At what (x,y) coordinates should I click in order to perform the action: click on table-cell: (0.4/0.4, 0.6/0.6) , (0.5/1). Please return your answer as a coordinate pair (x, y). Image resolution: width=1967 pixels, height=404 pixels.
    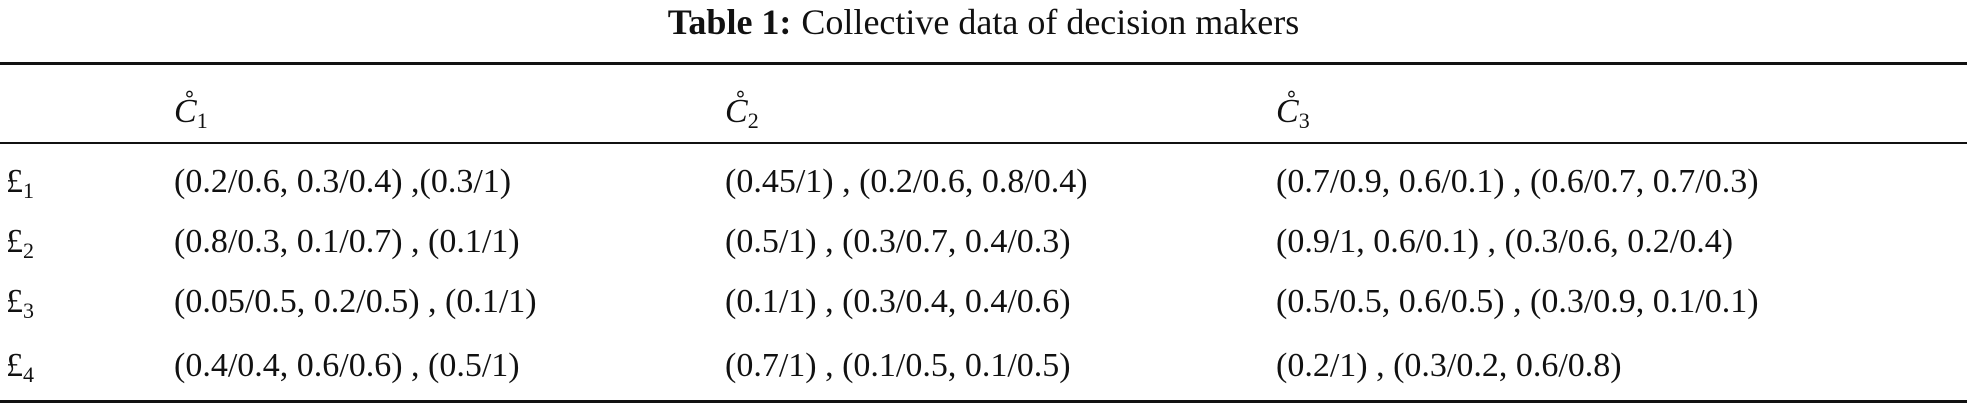
    Looking at the image, I should click on (347, 365).